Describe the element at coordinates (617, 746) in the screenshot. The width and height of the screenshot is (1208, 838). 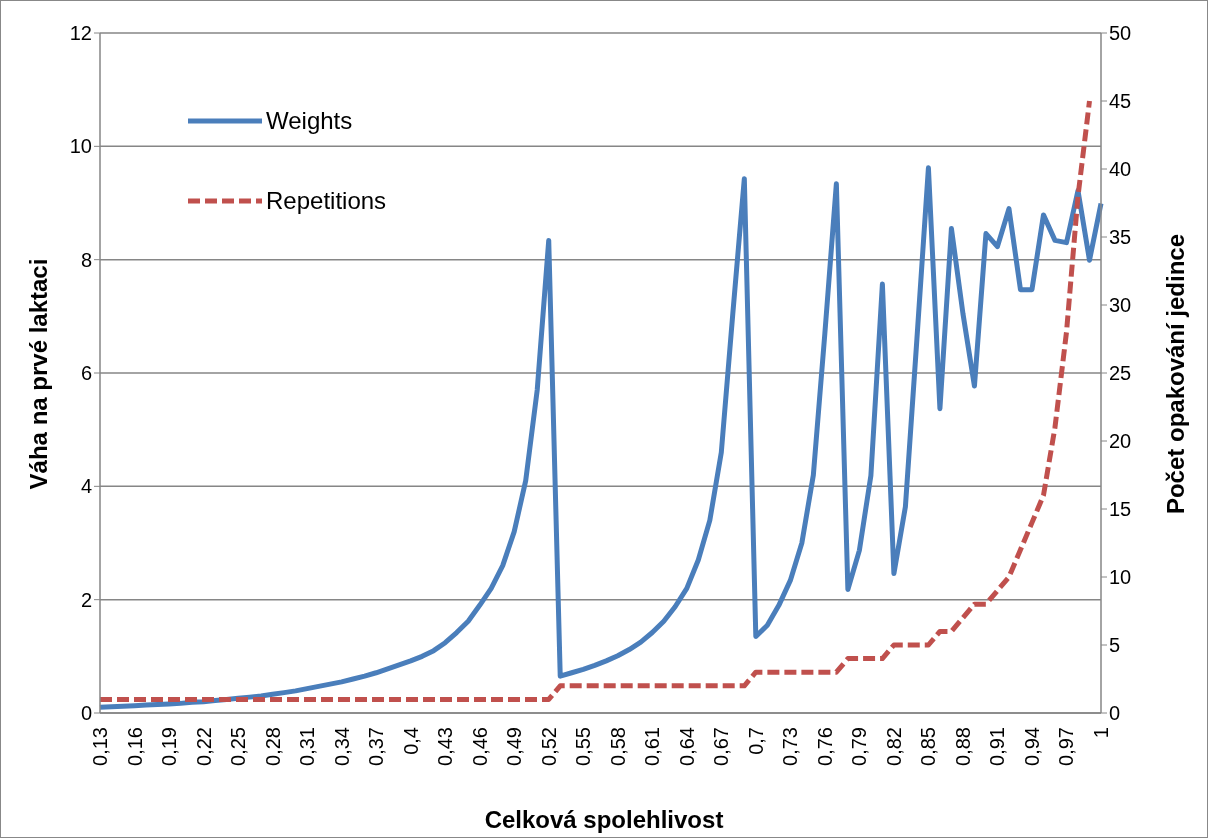
I see `x-tick-label: 0,58` at that location.